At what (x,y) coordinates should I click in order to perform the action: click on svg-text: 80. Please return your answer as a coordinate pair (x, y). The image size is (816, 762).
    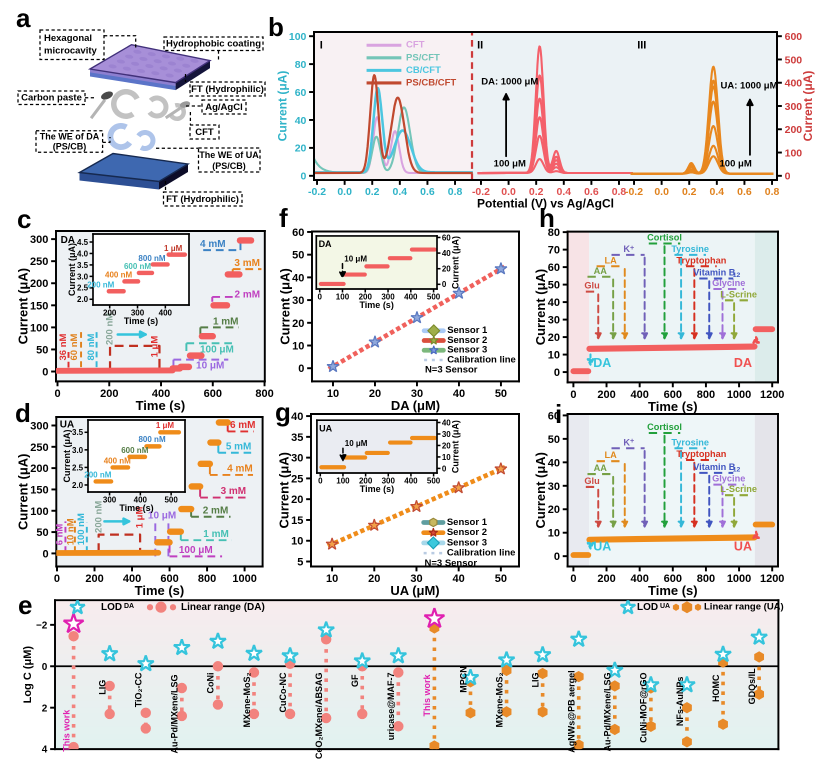
    Looking at the image, I should click on (554, 233).